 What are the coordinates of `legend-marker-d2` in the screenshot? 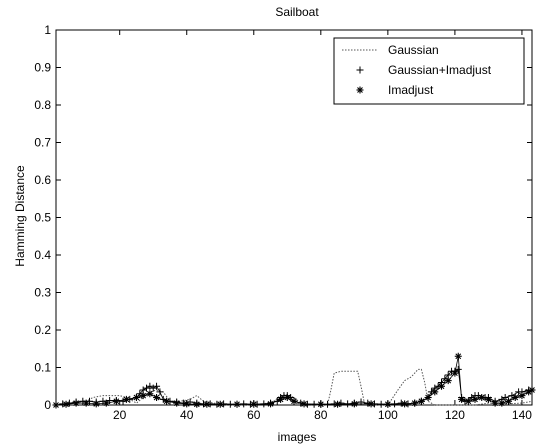 It's located at (360, 90).